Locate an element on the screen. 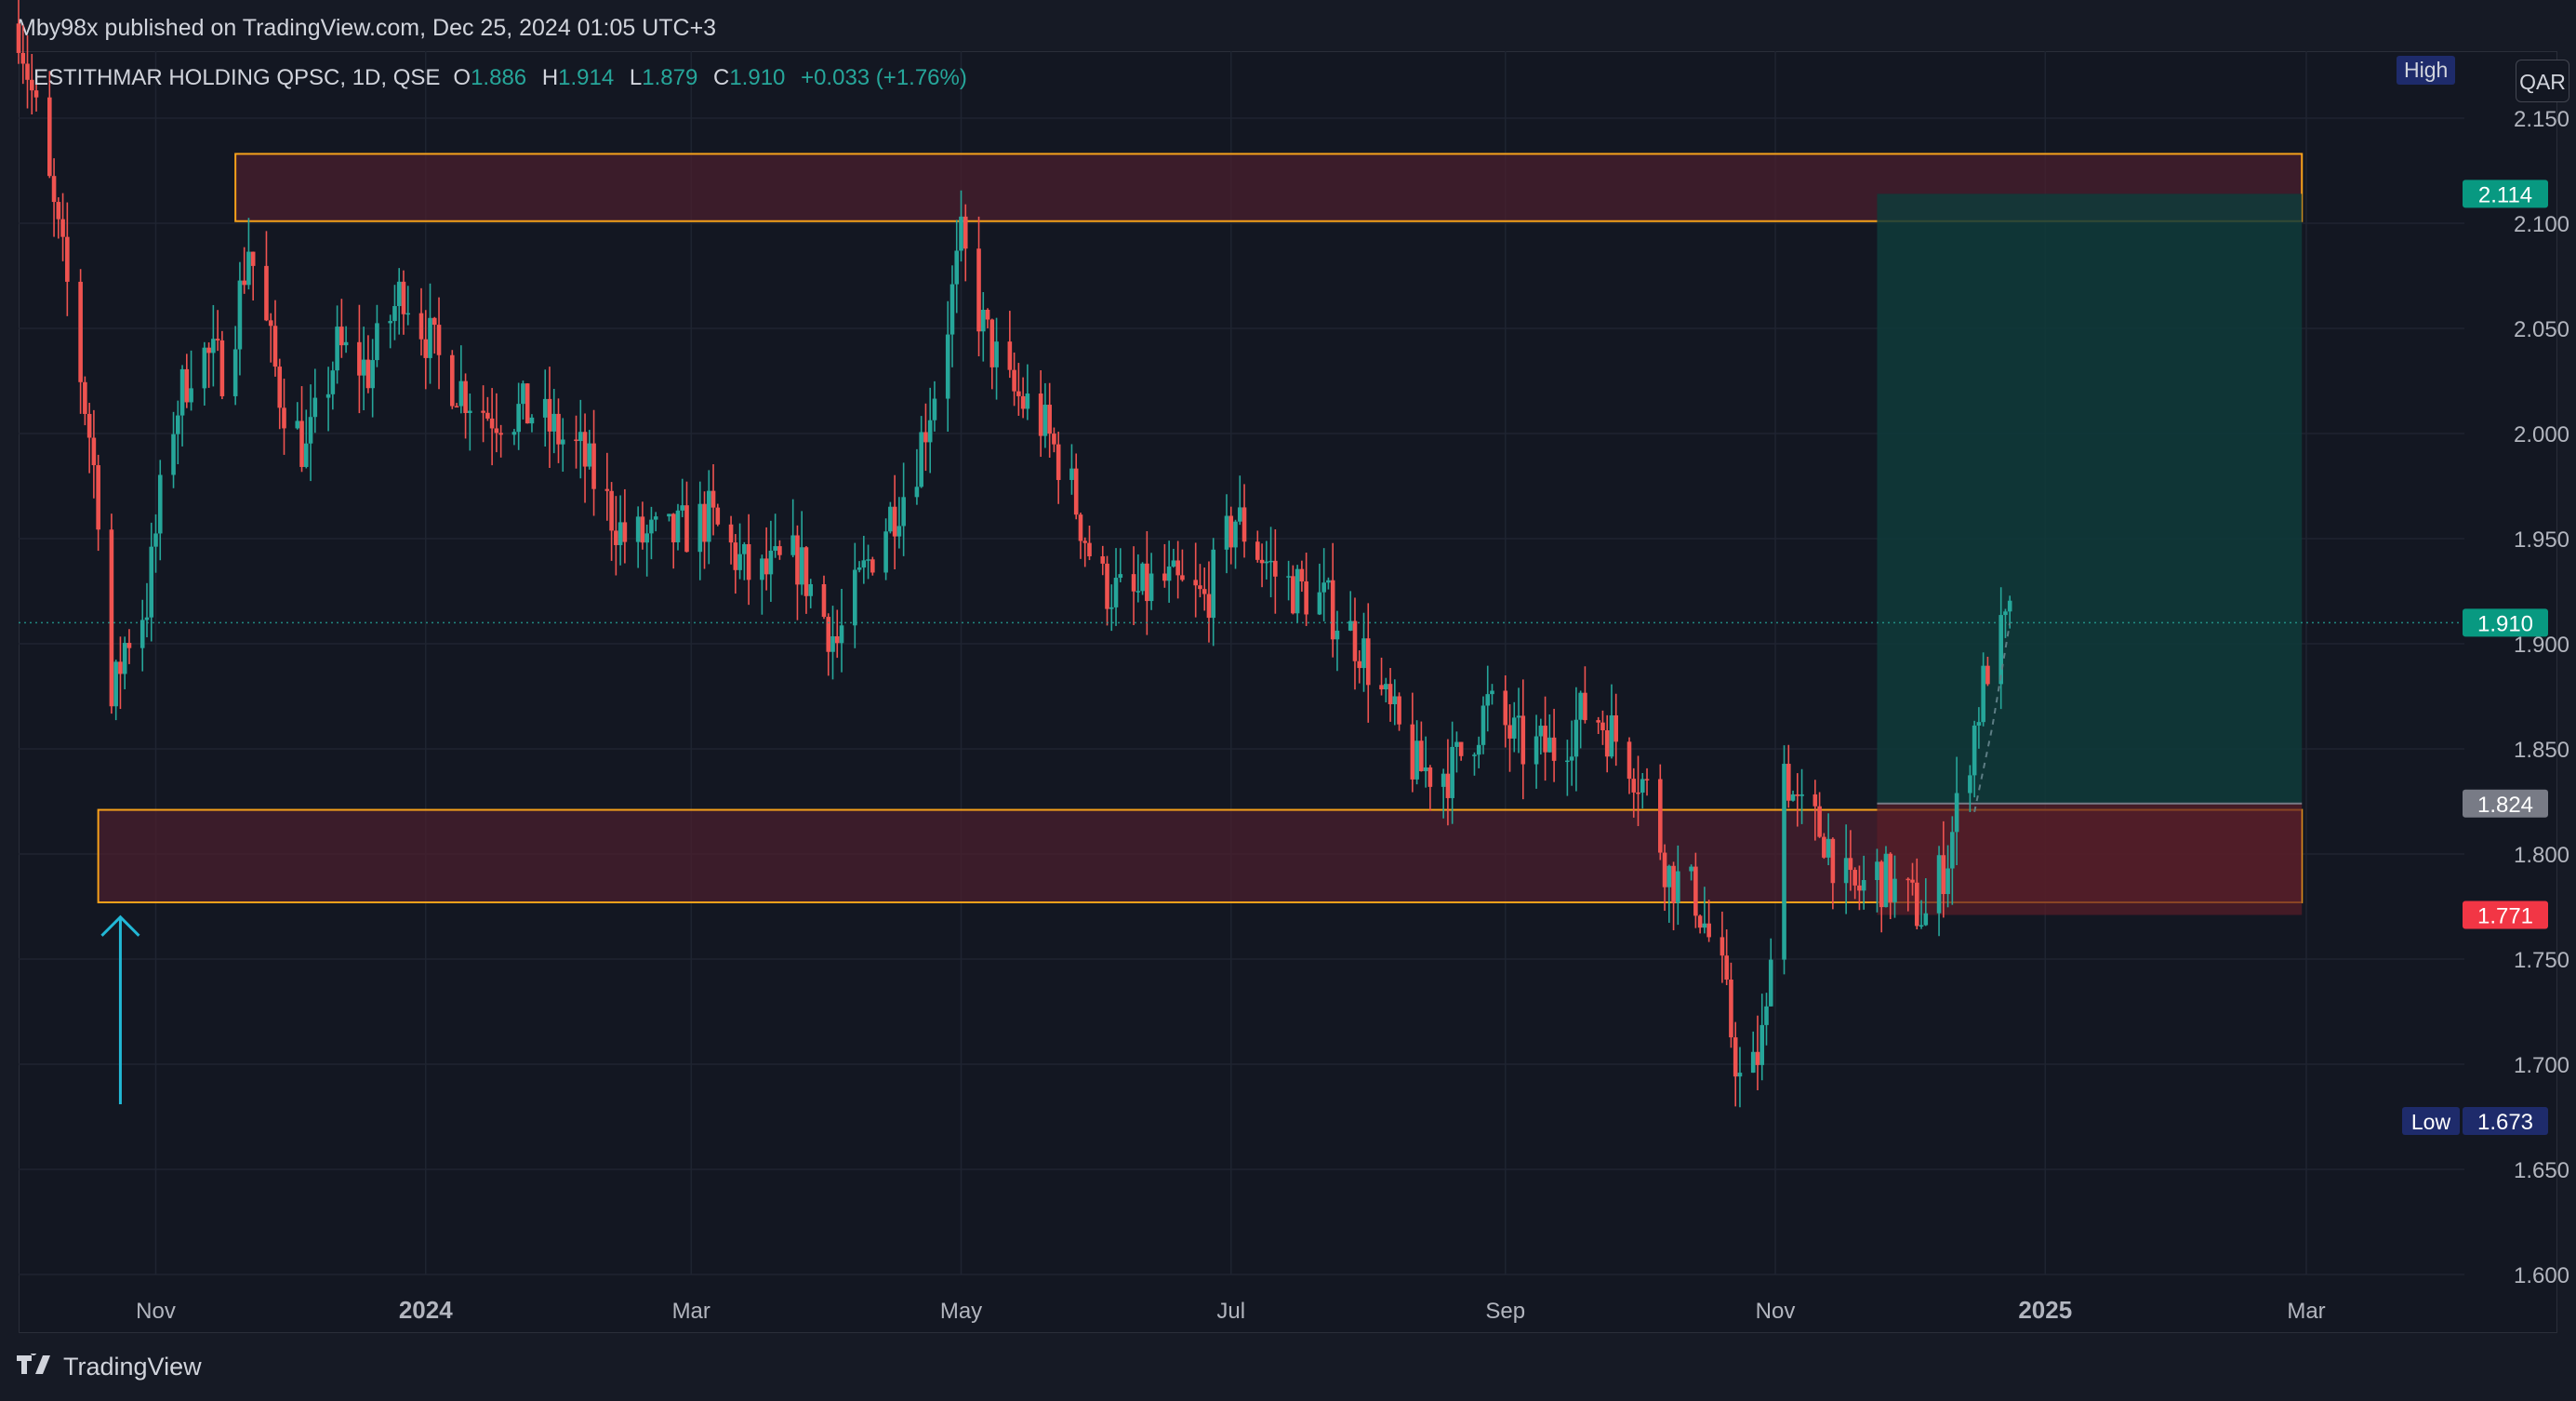 The height and width of the screenshot is (1401, 2576). y-tick-label: 2.100 is located at coordinates (2541, 224).